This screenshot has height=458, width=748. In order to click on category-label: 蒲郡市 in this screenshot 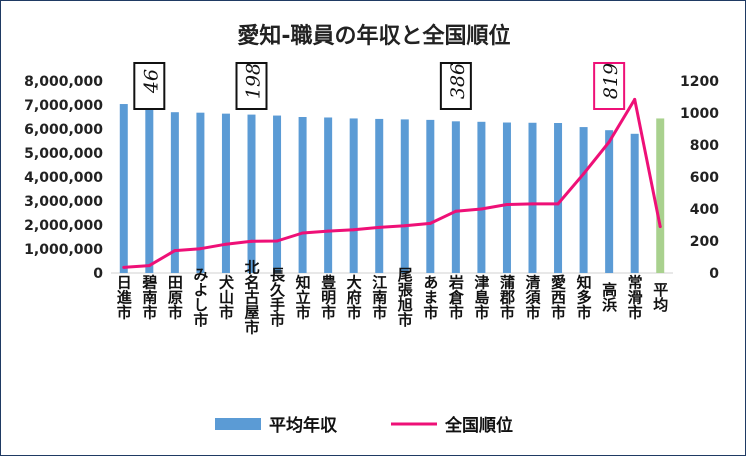, I will do `click(507, 297)`.